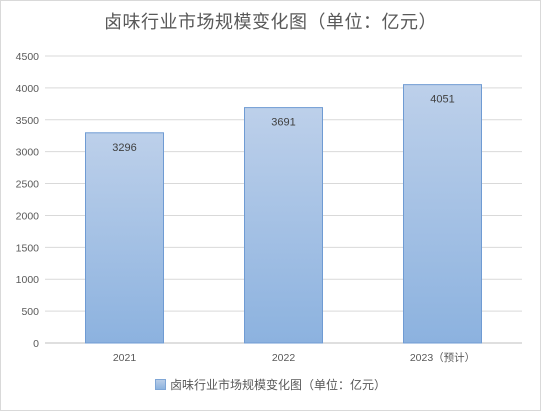  Describe the element at coordinates (28, 280) in the screenshot. I see `y-tick-label: 1000` at that location.